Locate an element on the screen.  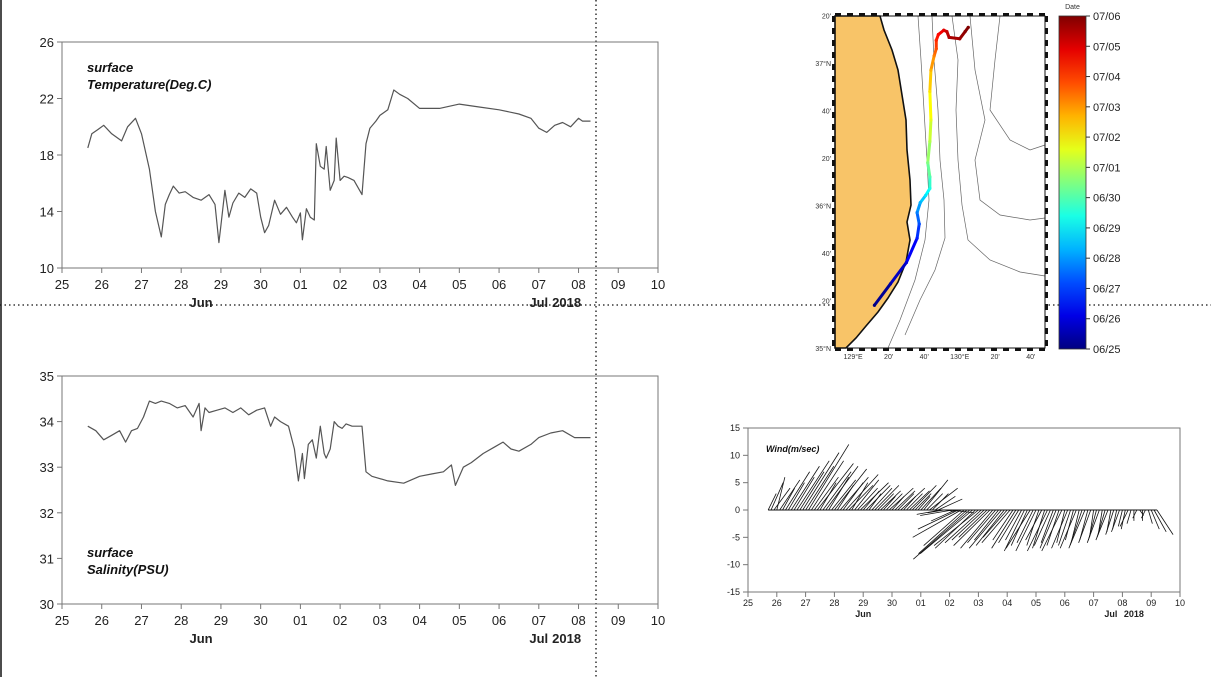
x-tick-label: 09 is located at coordinates (618, 284).